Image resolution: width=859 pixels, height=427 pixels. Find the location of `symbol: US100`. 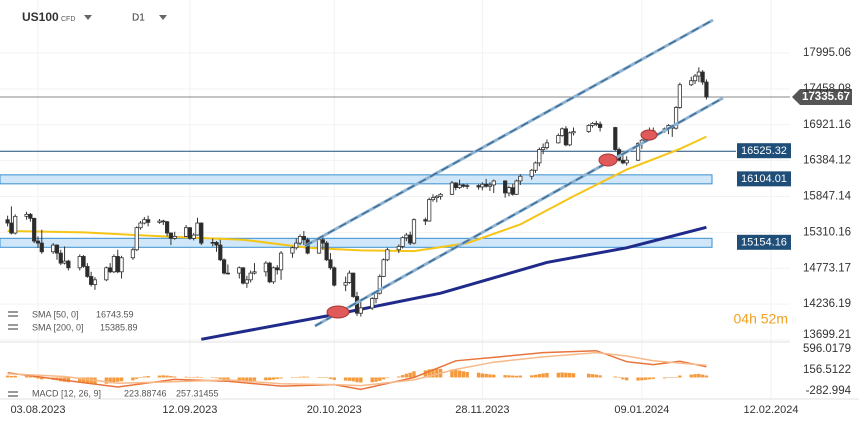

symbol: US100 is located at coordinates (40, 17).